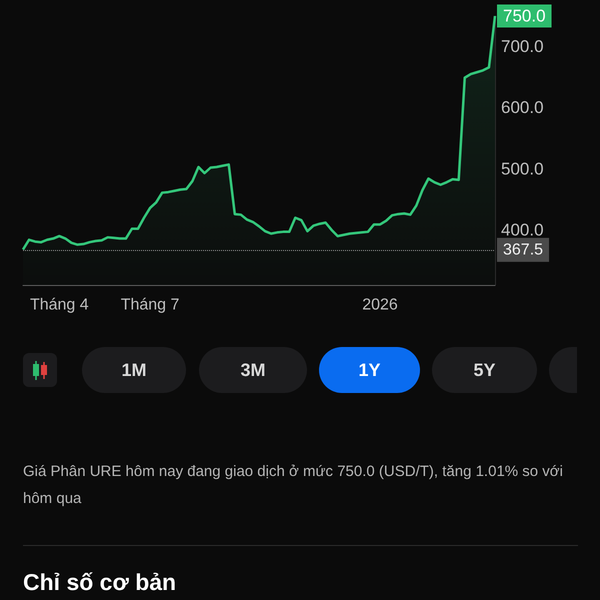  Describe the element at coordinates (99, 582) in the screenshot. I see `text: Chỉ số cơ bản` at that location.